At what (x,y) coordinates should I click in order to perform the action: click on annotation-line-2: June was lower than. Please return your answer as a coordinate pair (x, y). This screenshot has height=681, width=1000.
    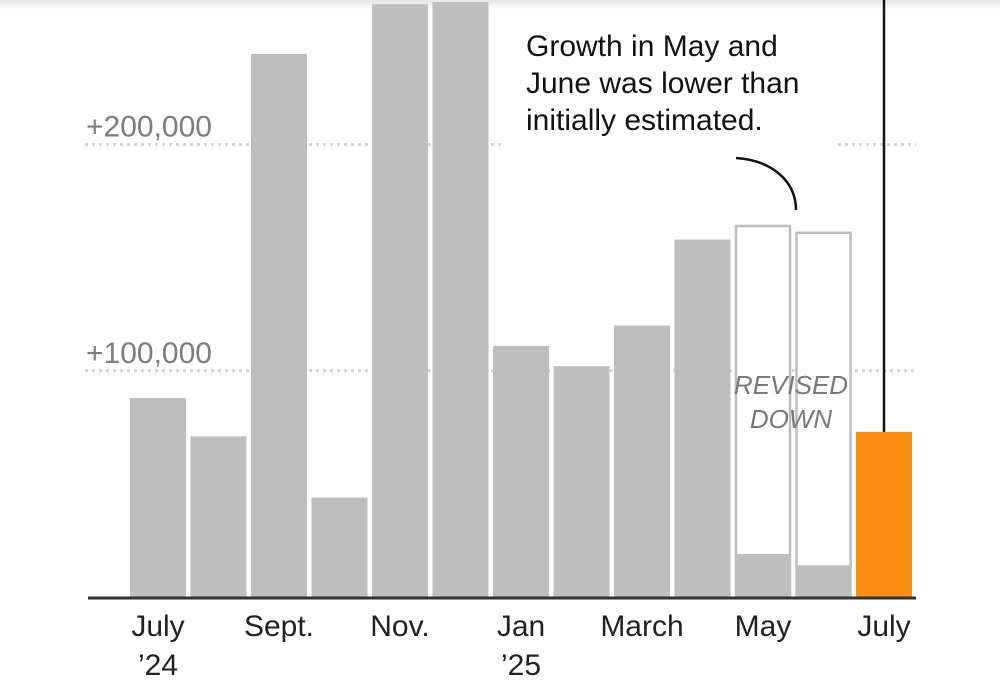
    Looking at the image, I should click on (663, 83).